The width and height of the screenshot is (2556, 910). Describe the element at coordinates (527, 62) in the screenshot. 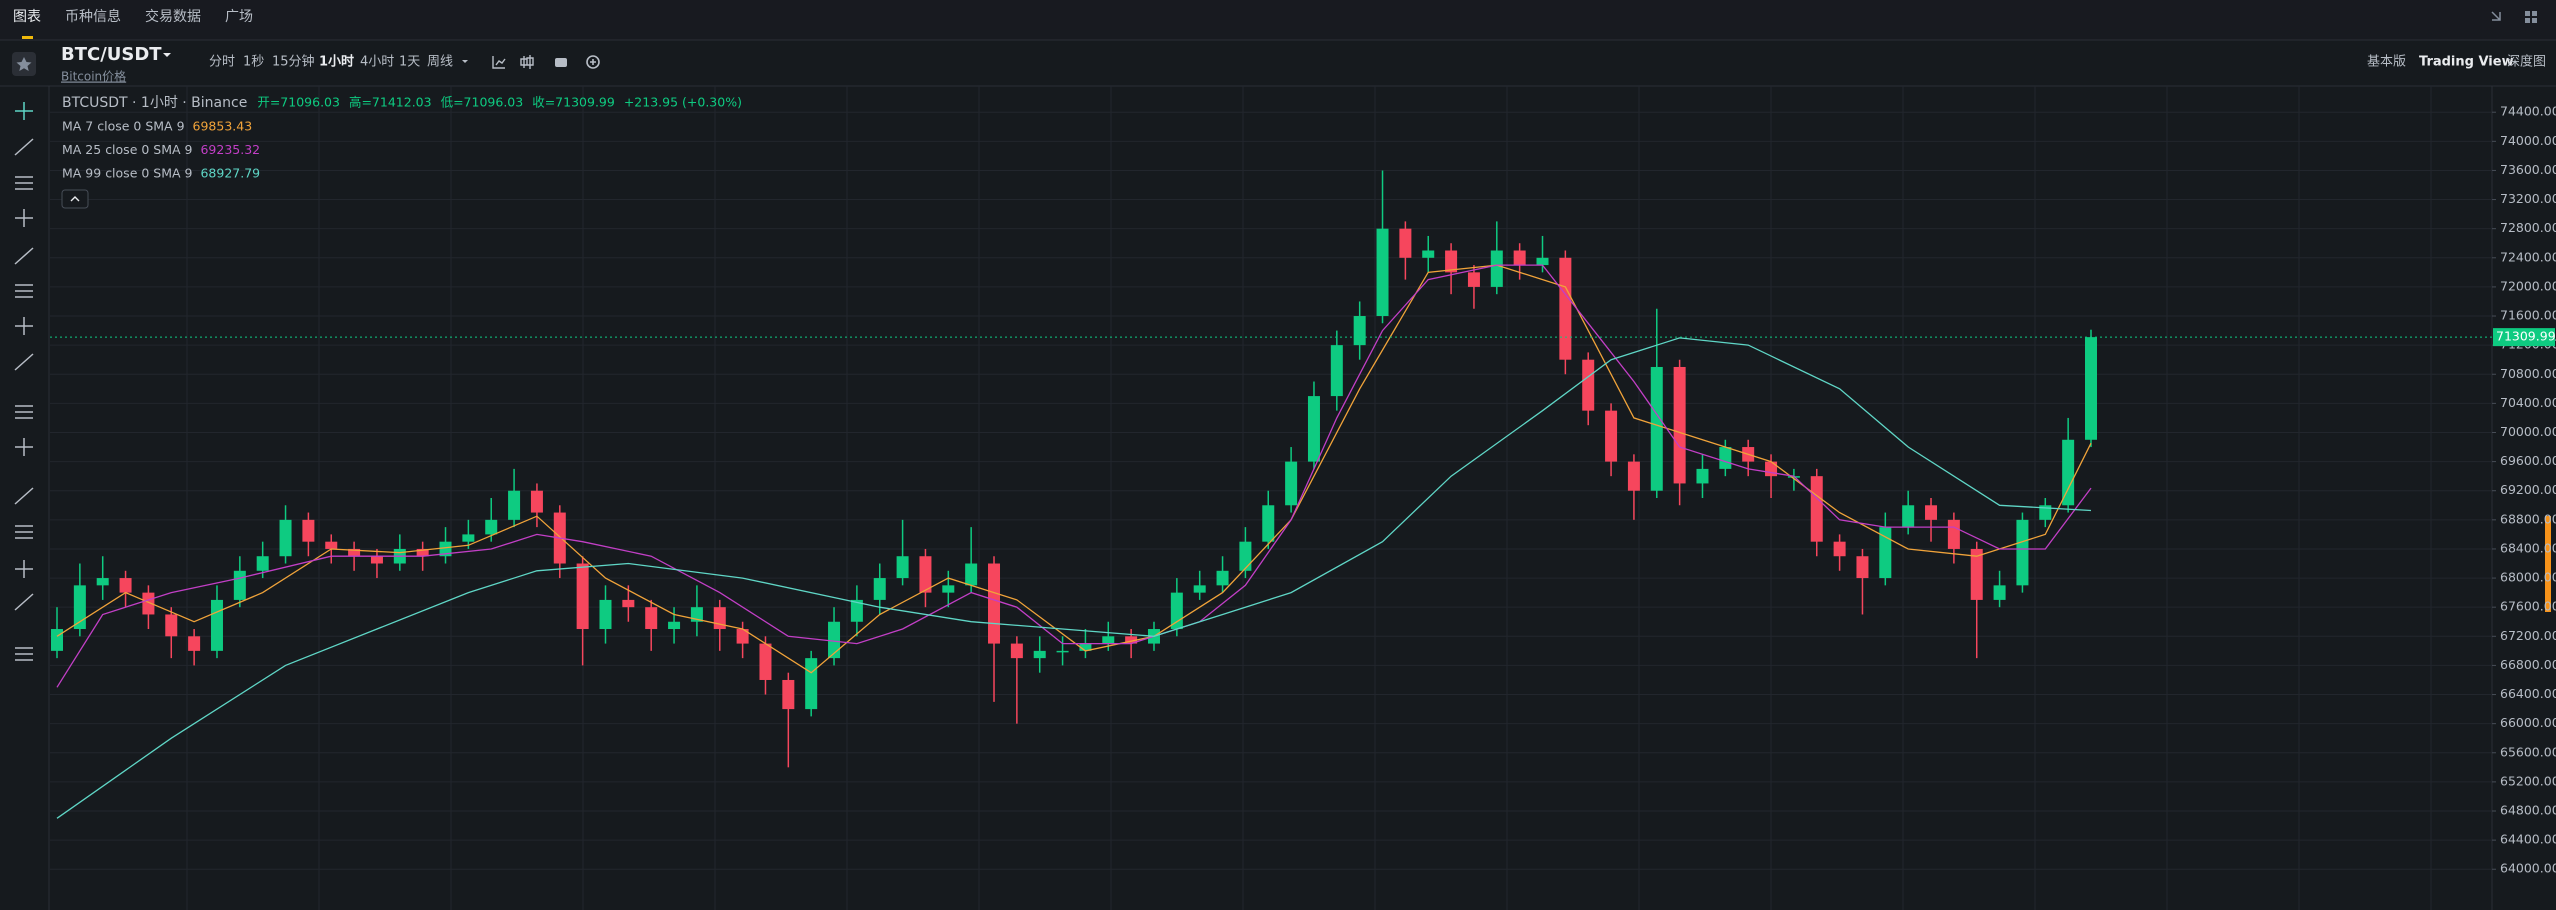

I see `candle-type-icon` at that location.